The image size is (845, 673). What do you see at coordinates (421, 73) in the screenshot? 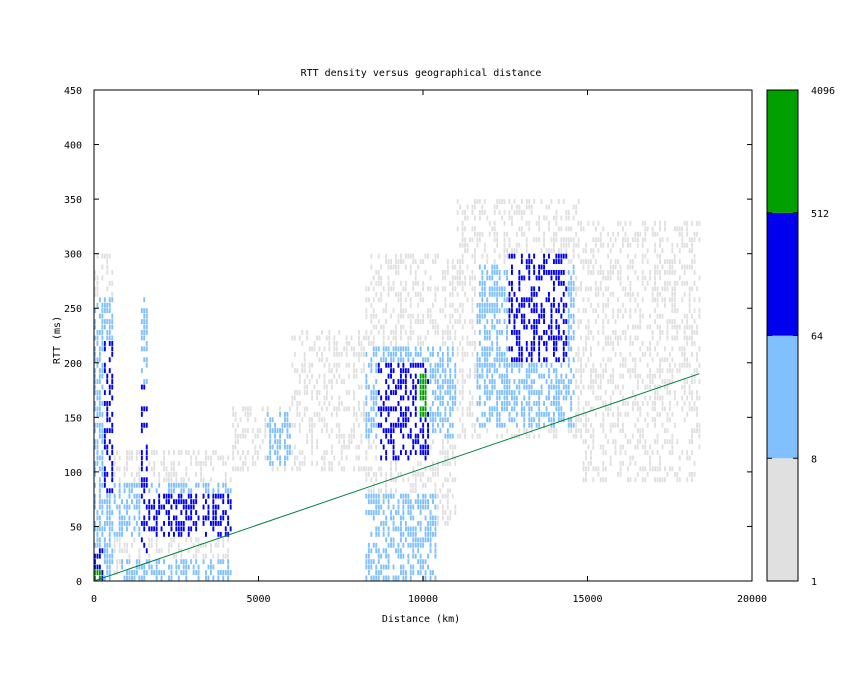
I see `chart-title: RTT density versus geographical distance` at bounding box center [421, 73].